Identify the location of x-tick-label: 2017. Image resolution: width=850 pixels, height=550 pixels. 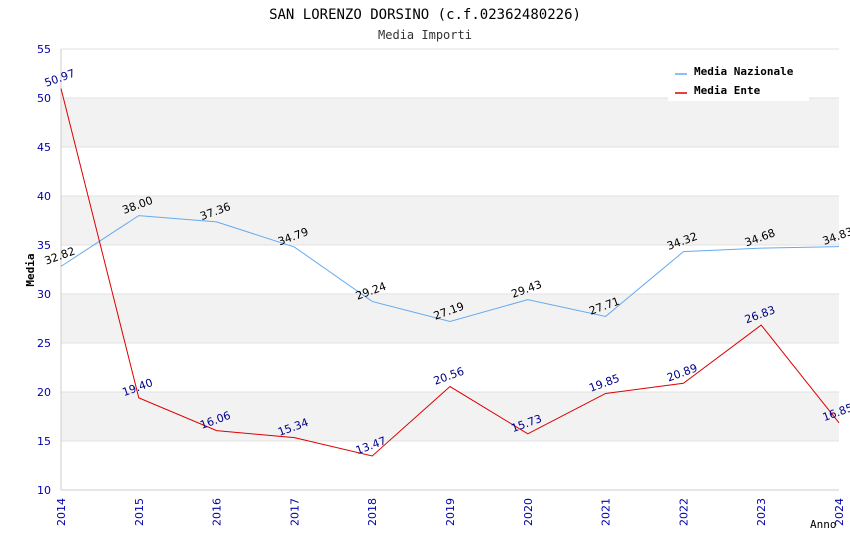
(294, 512).